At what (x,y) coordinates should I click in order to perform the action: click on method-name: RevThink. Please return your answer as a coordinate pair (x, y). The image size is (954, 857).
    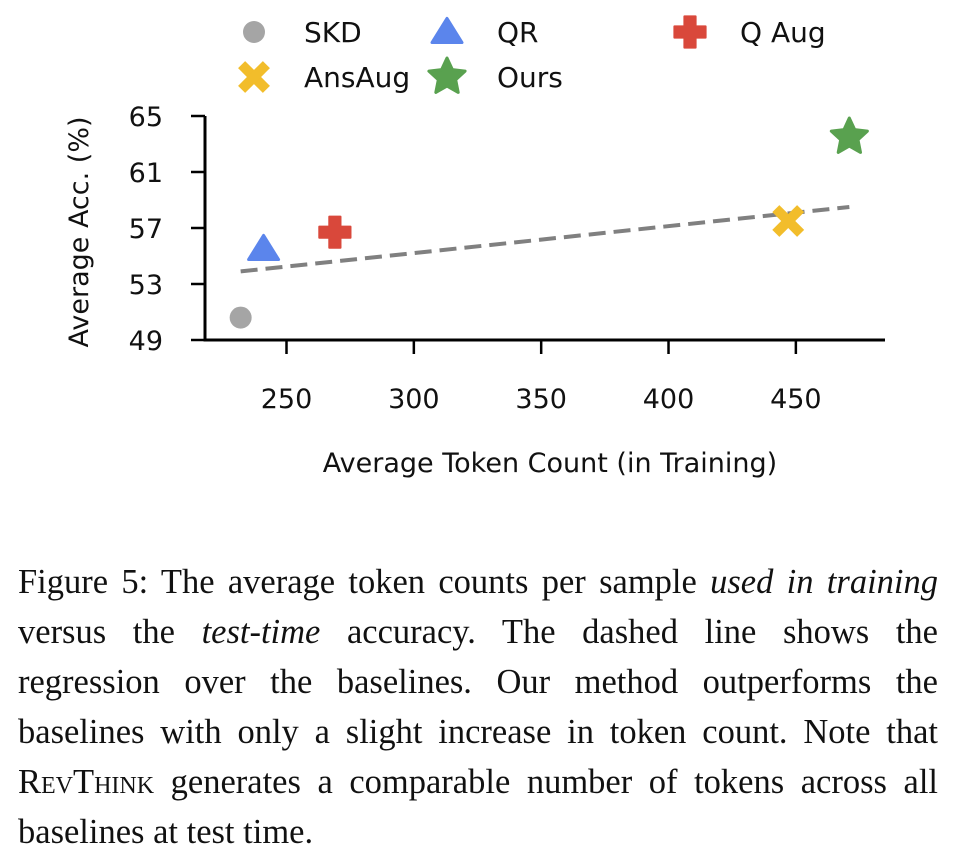
    Looking at the image, I should click on (86, 781).